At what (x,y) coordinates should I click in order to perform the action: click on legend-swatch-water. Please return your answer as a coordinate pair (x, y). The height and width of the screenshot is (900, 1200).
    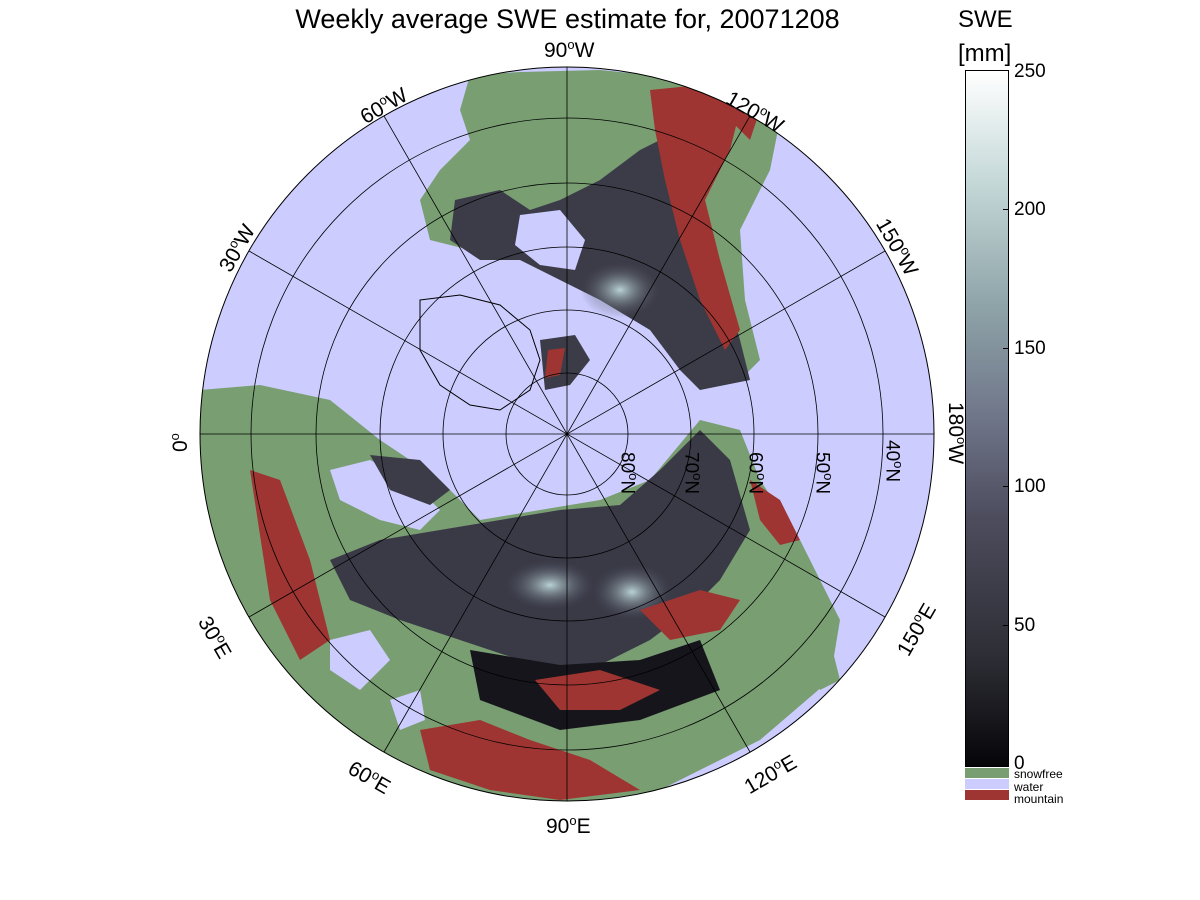
    Looking at the image, I should click on (987, 784).